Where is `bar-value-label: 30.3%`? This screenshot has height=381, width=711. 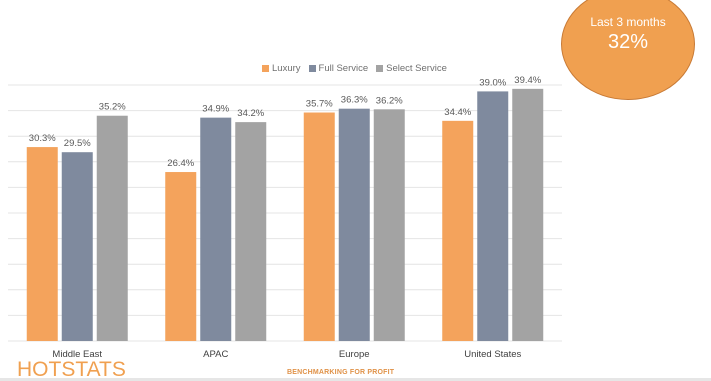
bar-value-label: 30.3% is located at coordinates (42, 138).